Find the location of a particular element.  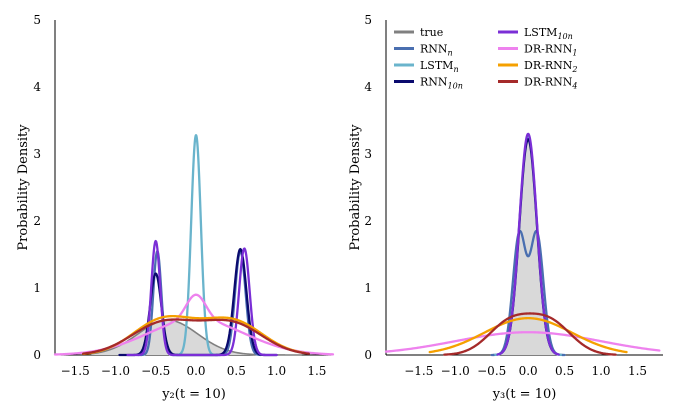

legend-item: DR-RNN1 is located at coordinates (537, 50).